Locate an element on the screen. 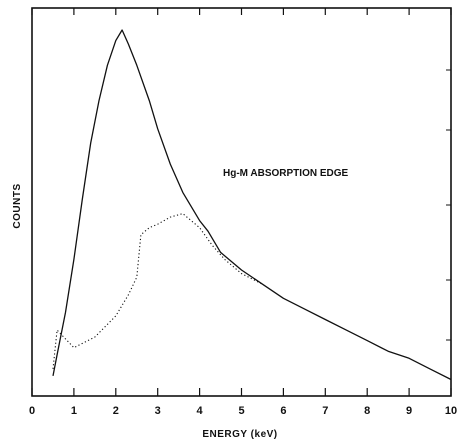  x-tick-label: 6 is located at coordinates (283, 411).